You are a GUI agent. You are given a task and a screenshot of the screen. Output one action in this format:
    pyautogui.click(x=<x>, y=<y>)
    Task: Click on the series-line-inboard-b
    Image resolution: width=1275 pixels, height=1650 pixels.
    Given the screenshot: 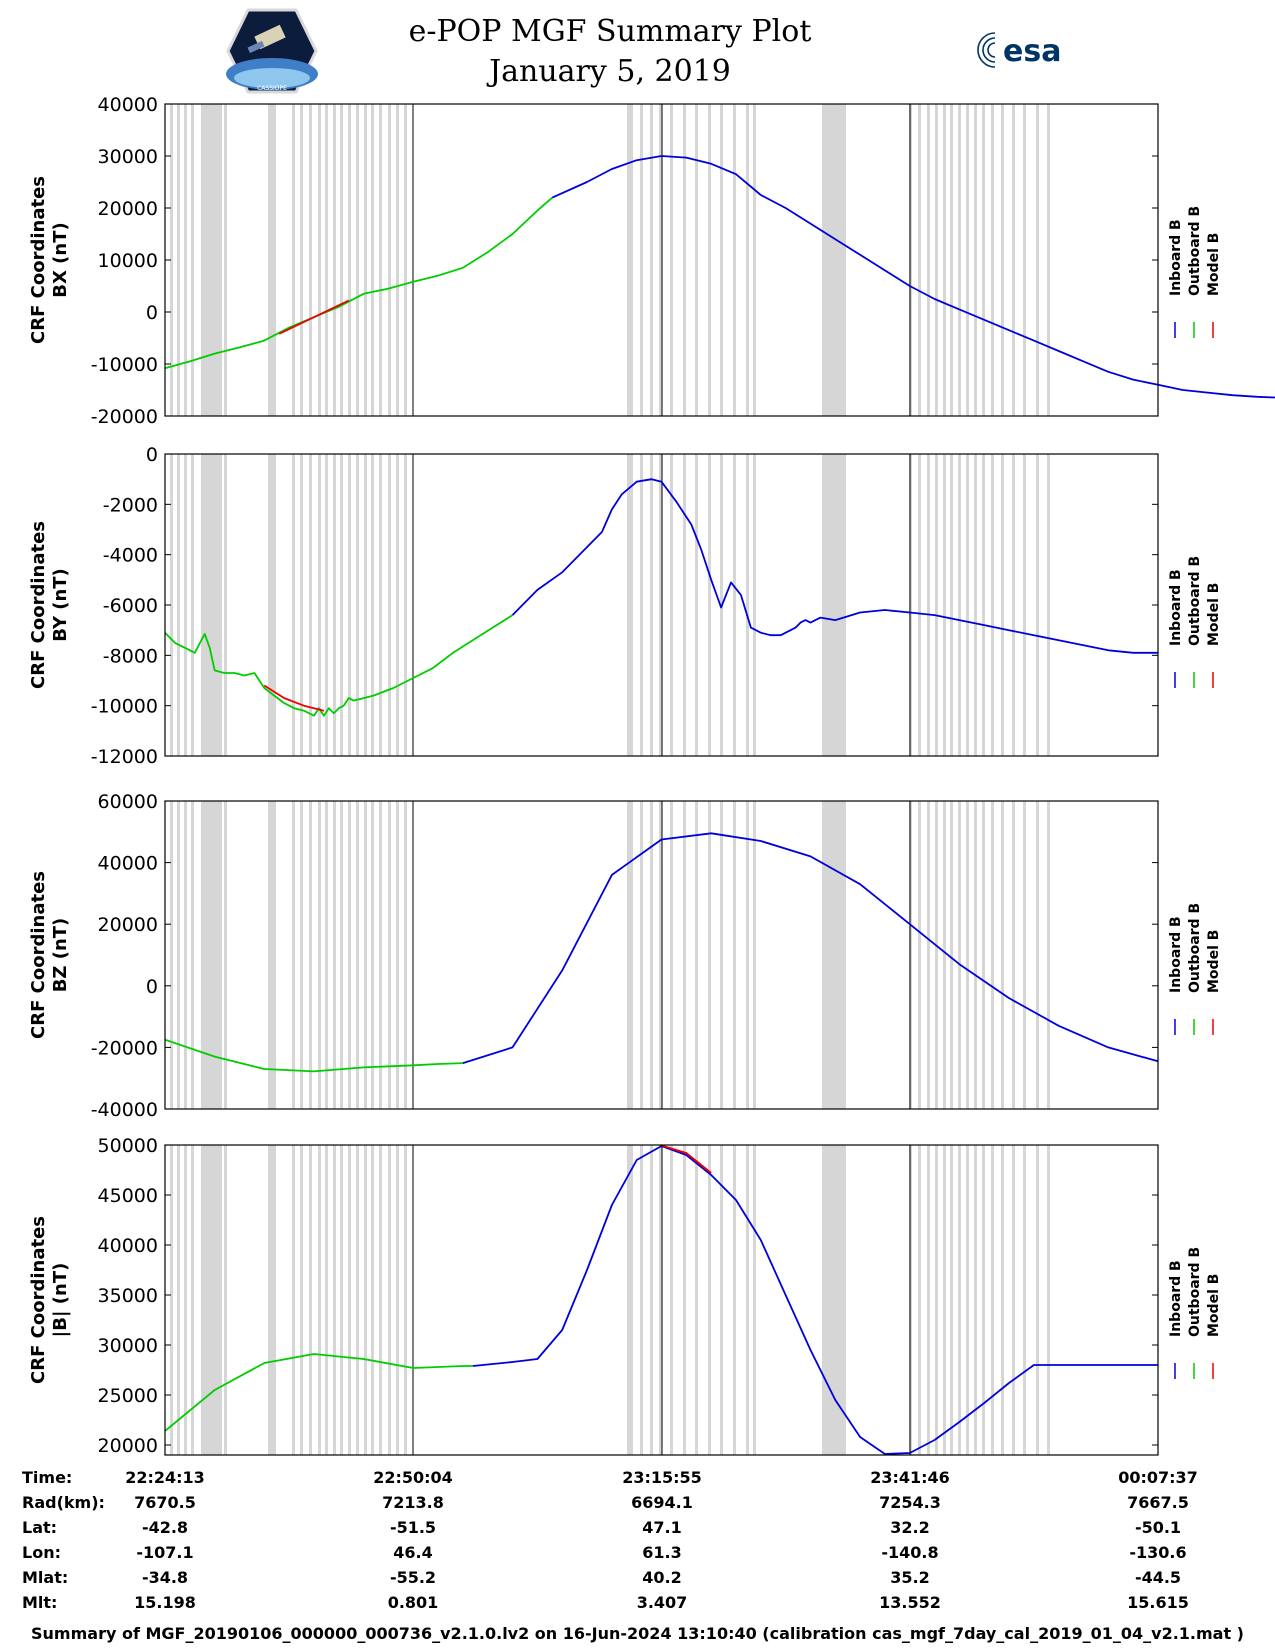 What is the action you would take?
    pyautogui.click(x=810, y=948)
    